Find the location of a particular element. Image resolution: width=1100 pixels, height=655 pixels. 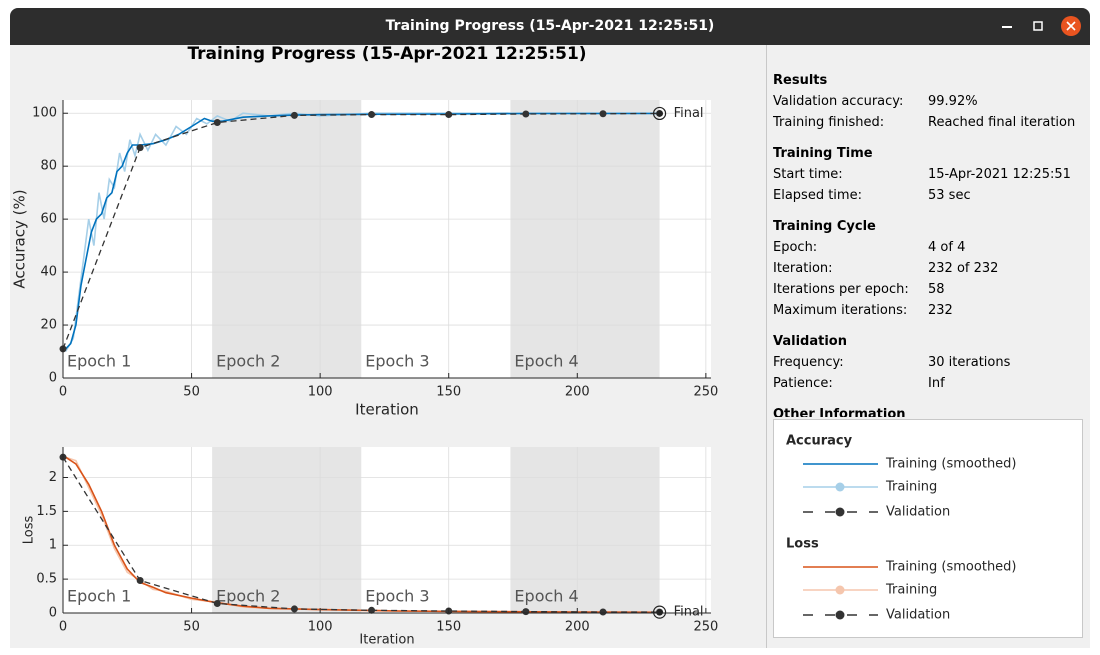

window-controls is located at coordinates (1041, 26).